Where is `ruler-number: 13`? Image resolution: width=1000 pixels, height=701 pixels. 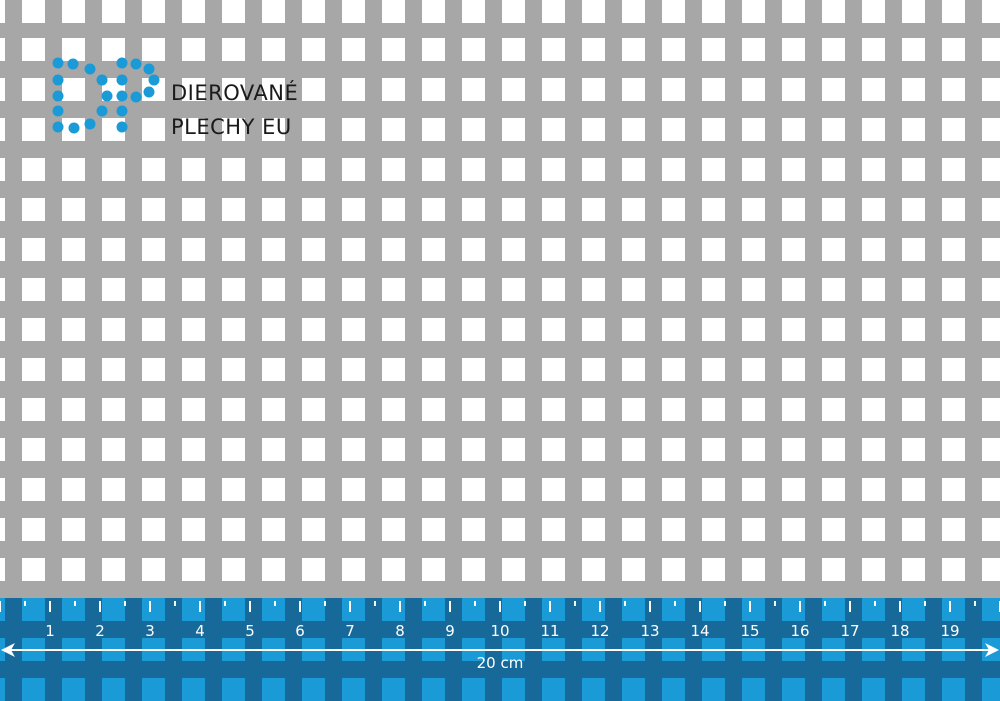
ruler-number: 13 is located at coordinates (650, 631).